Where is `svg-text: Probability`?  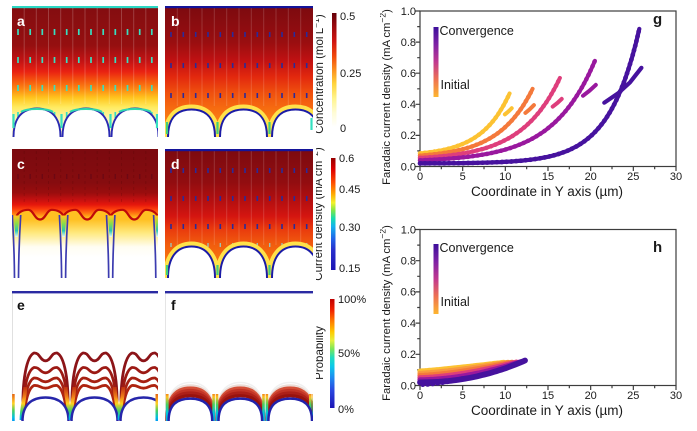 svg-text: Probability is located at coordinates (321, 353).